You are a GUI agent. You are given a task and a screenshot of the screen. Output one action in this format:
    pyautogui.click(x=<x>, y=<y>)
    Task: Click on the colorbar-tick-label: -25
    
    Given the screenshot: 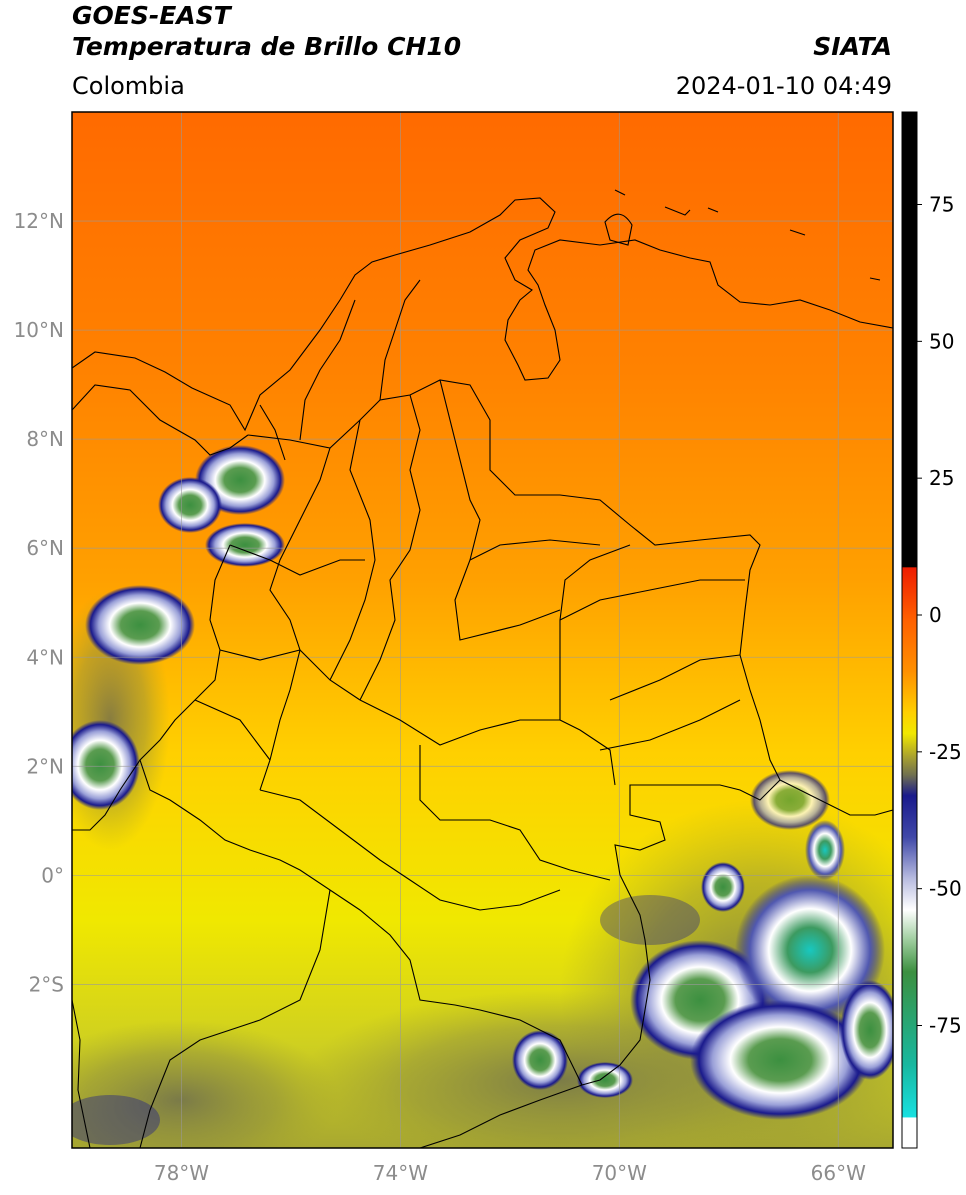 What is the action you would take?
    pyautogui.click(x=945, y=752)
    